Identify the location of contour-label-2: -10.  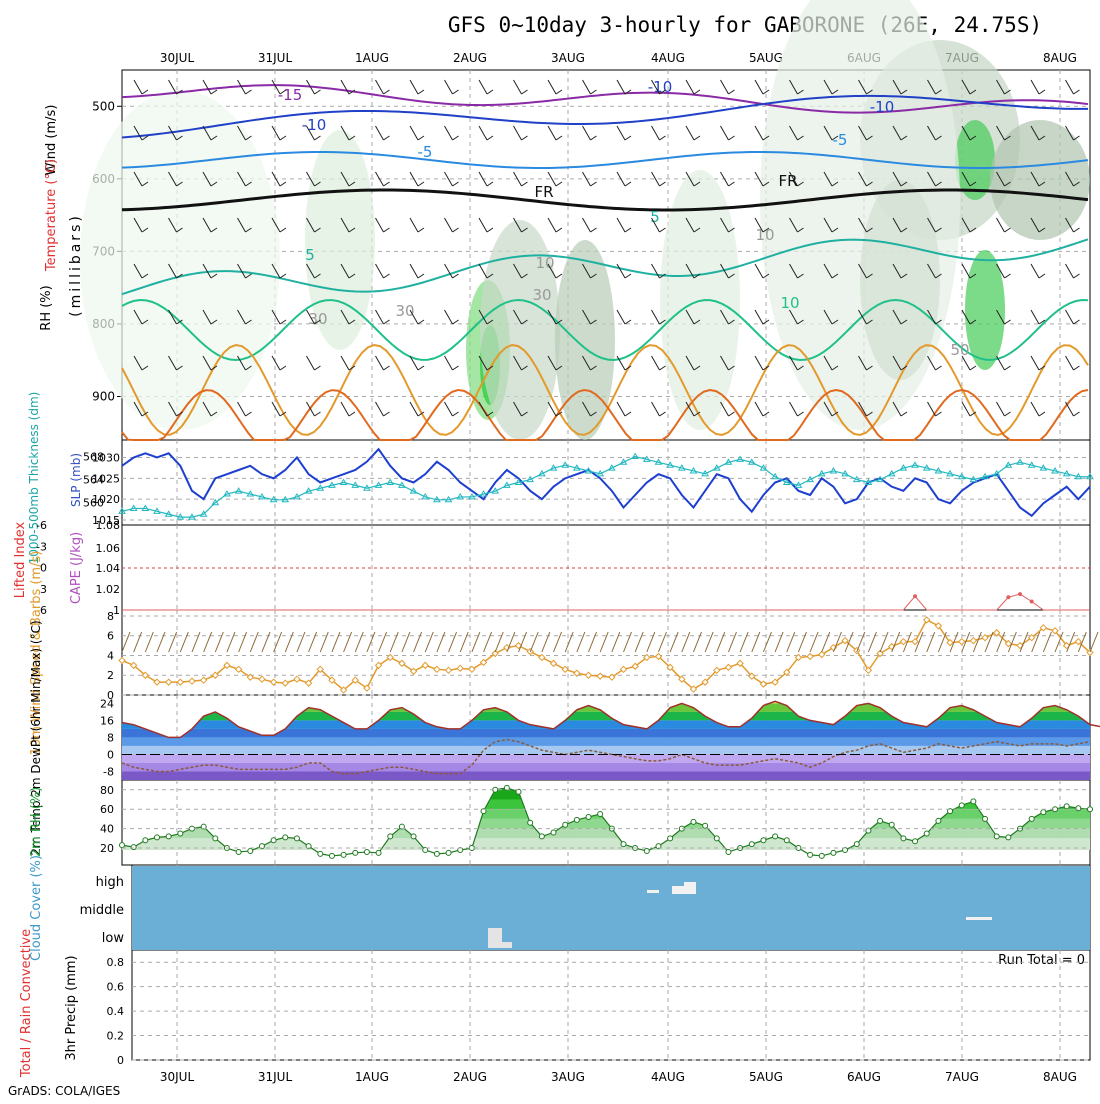
(660, 87).